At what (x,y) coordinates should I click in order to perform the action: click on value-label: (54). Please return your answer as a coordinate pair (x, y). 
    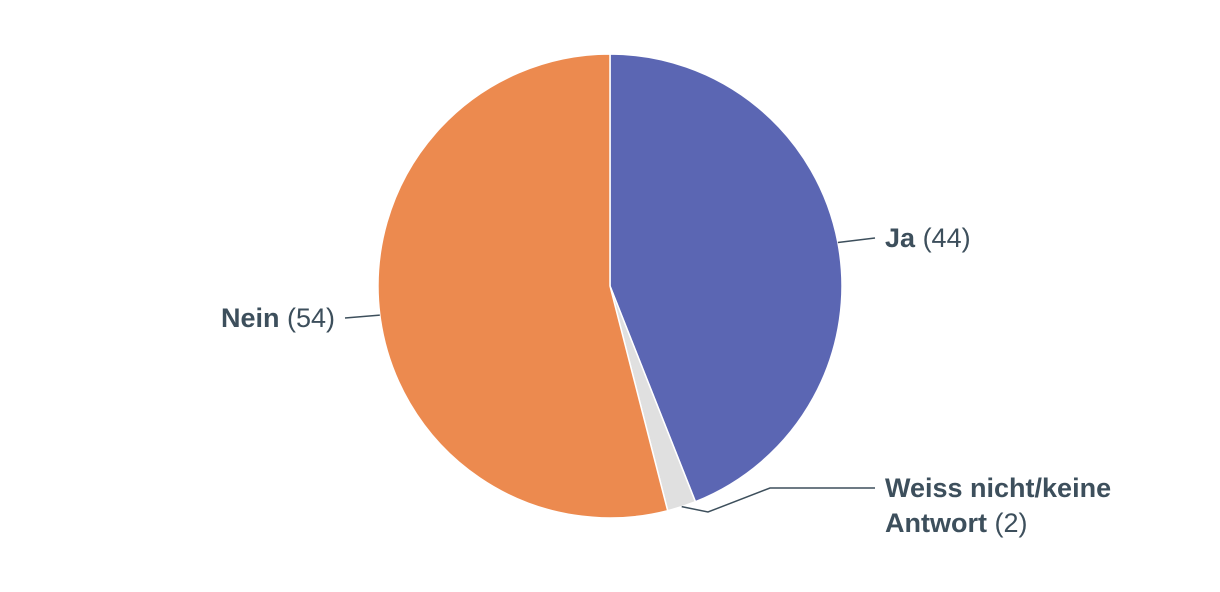
    Looking at the image, I should click on (310, 318).